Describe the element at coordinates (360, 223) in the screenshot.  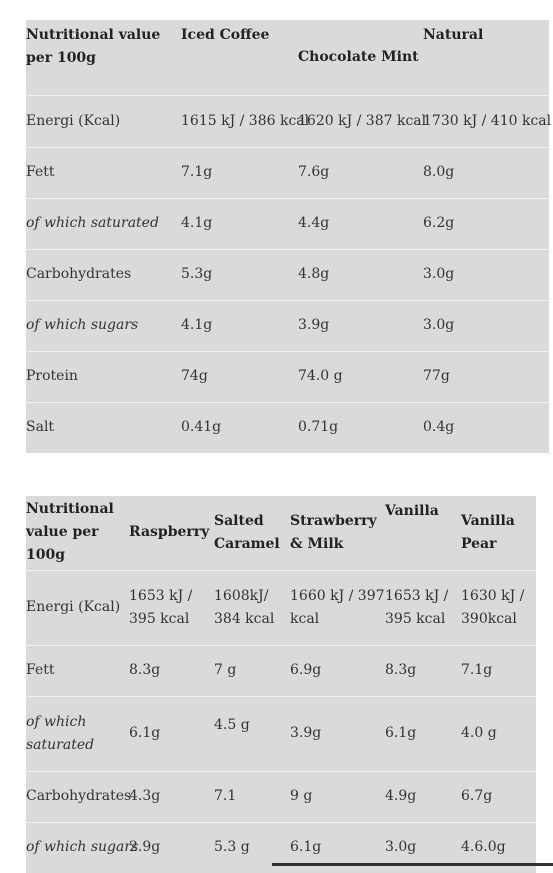
I see `table-cell: 4.4g` at that location.